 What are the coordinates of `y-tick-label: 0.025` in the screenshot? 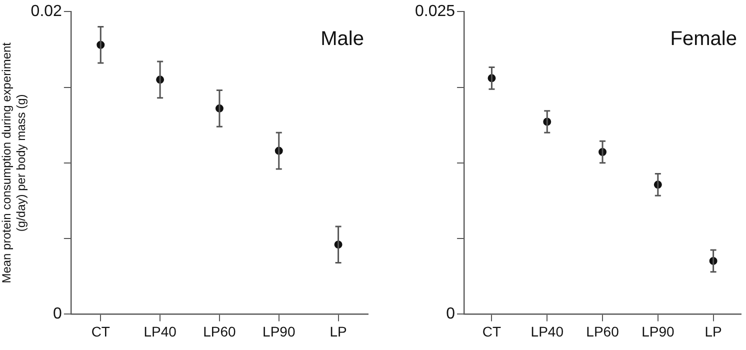 It's located at (435, 11).